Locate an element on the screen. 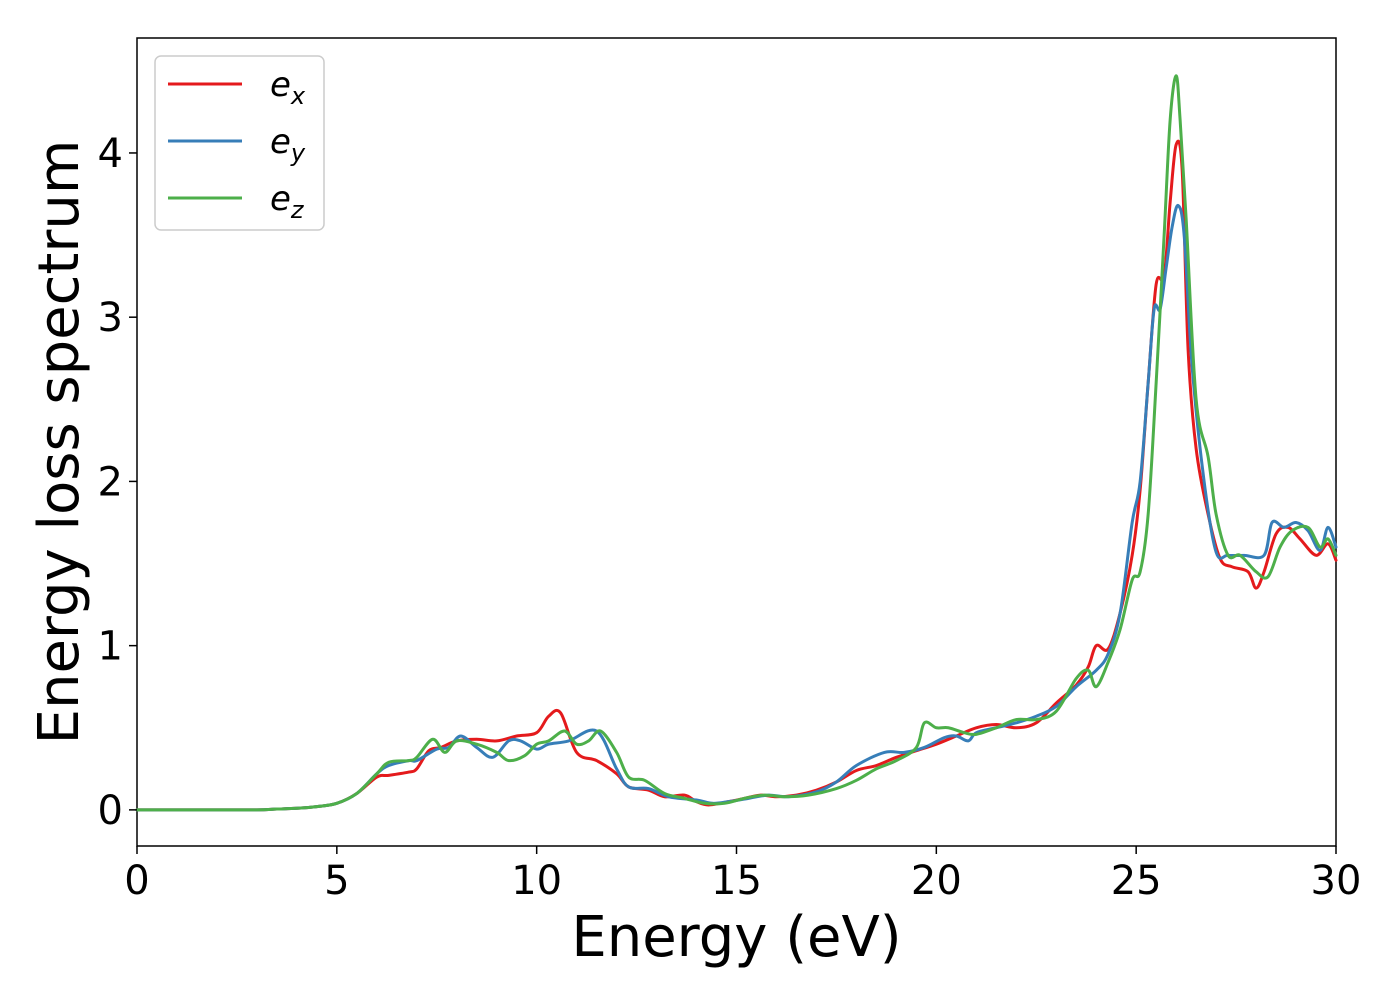 The width and height of the screenshot is (1400, 1000). x-tick-label: 25 is located at coordinates (1136, 881).